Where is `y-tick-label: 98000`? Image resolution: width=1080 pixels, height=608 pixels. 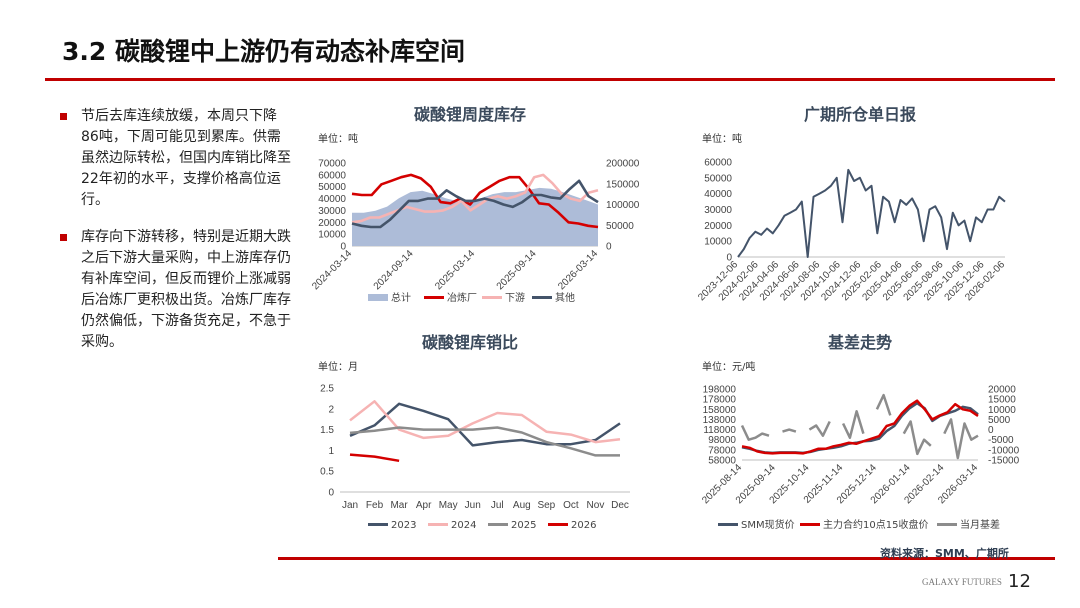 y-tick-label: 98000 is located at coordinates (722, 440).